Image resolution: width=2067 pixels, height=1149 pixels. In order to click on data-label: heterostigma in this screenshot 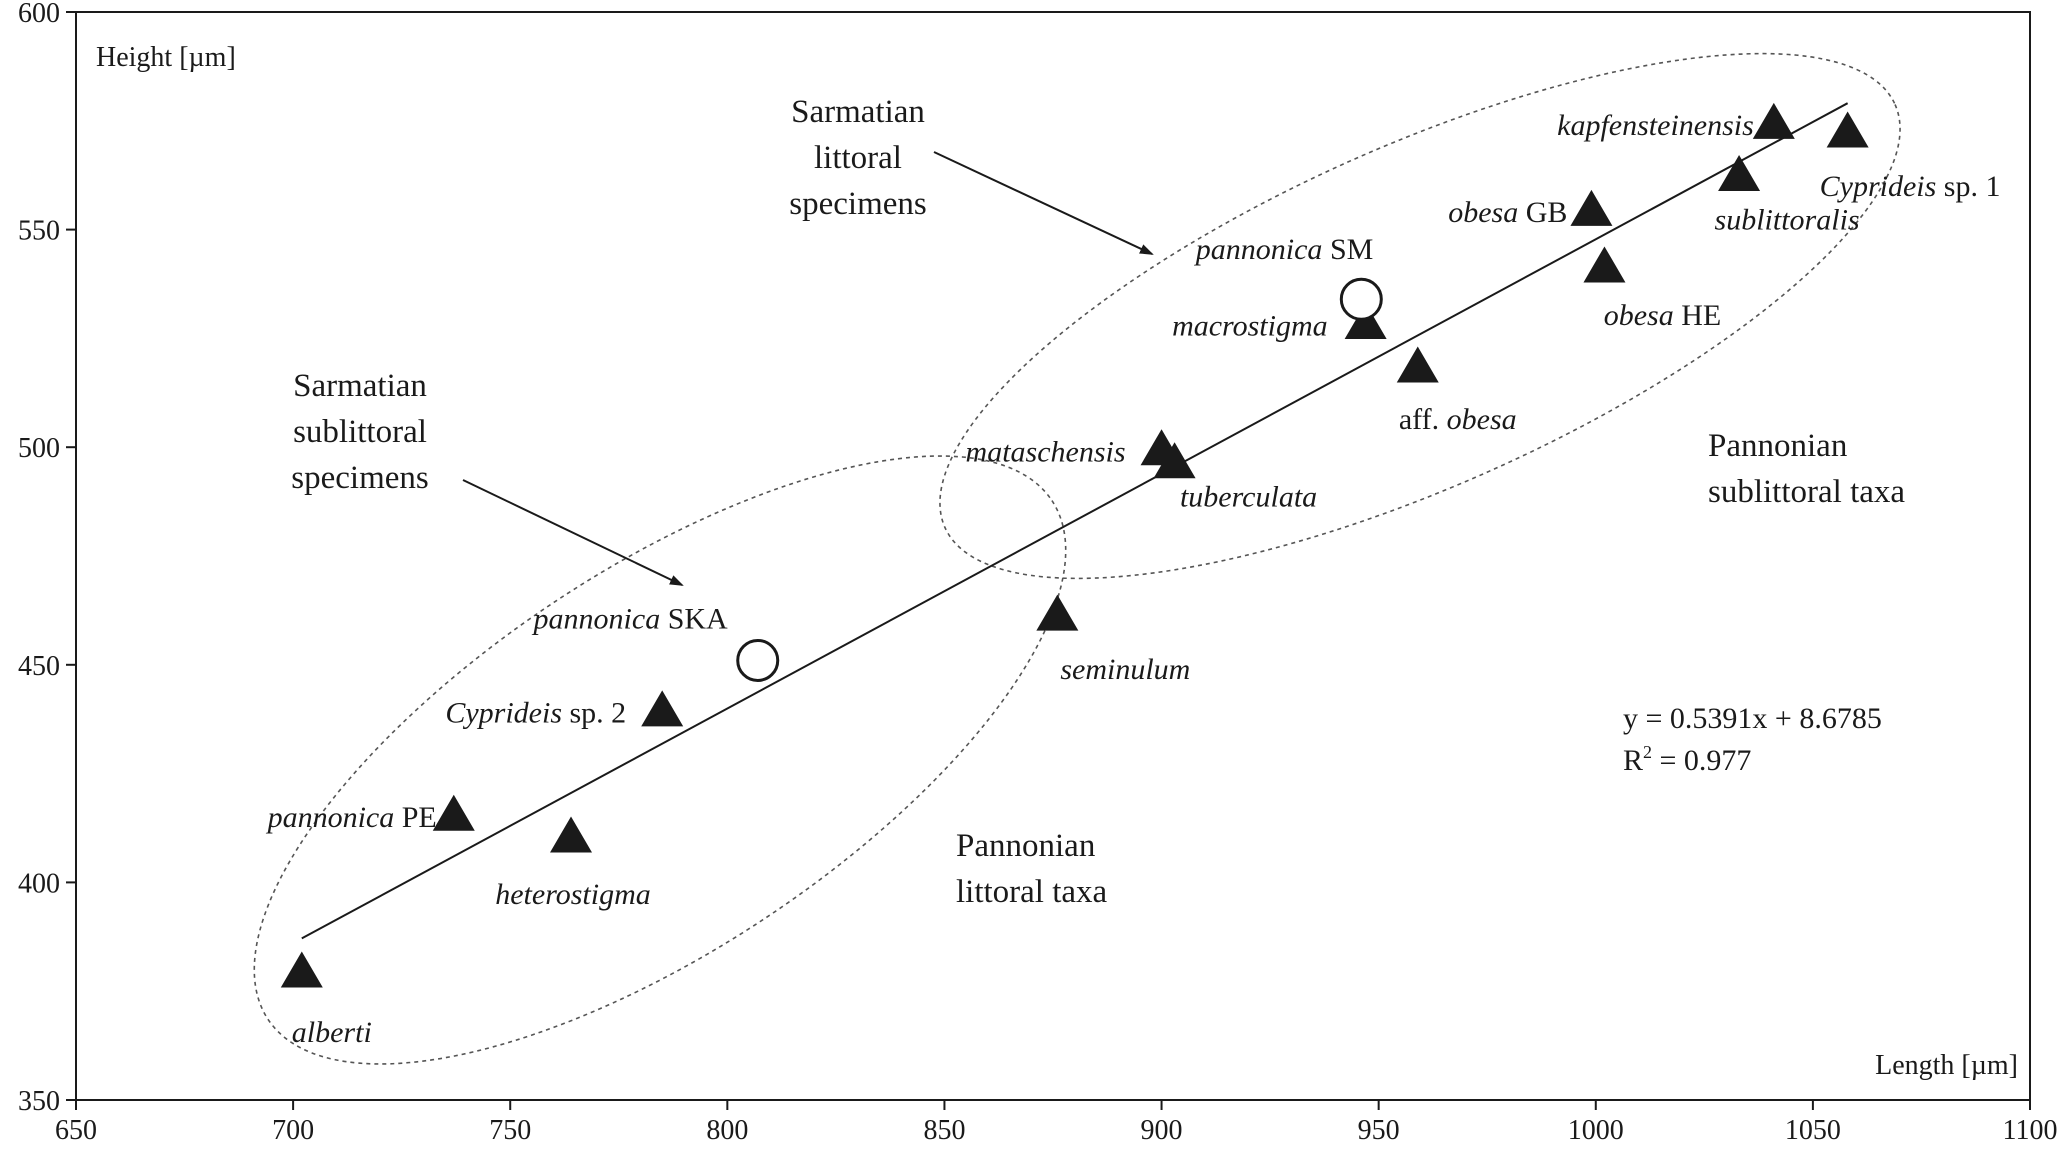, I will do `click(573, 894)`.